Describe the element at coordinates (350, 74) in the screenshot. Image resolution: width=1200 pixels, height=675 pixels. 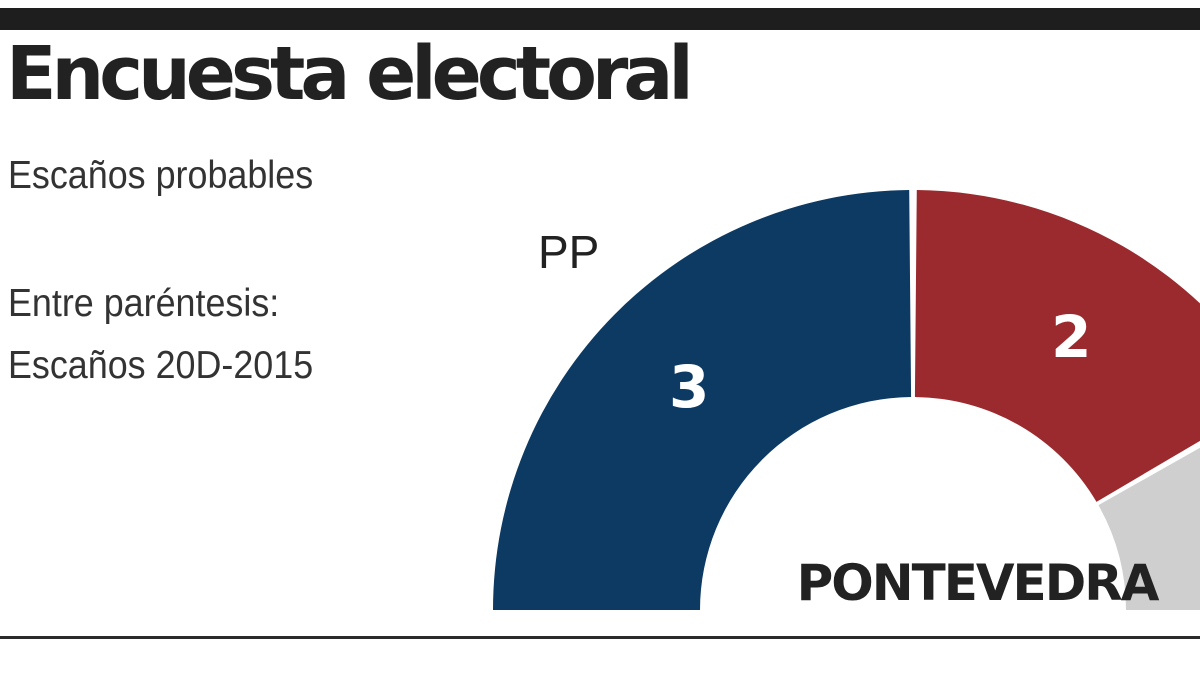
I see `page-title: Encuesta electoral` at that location.